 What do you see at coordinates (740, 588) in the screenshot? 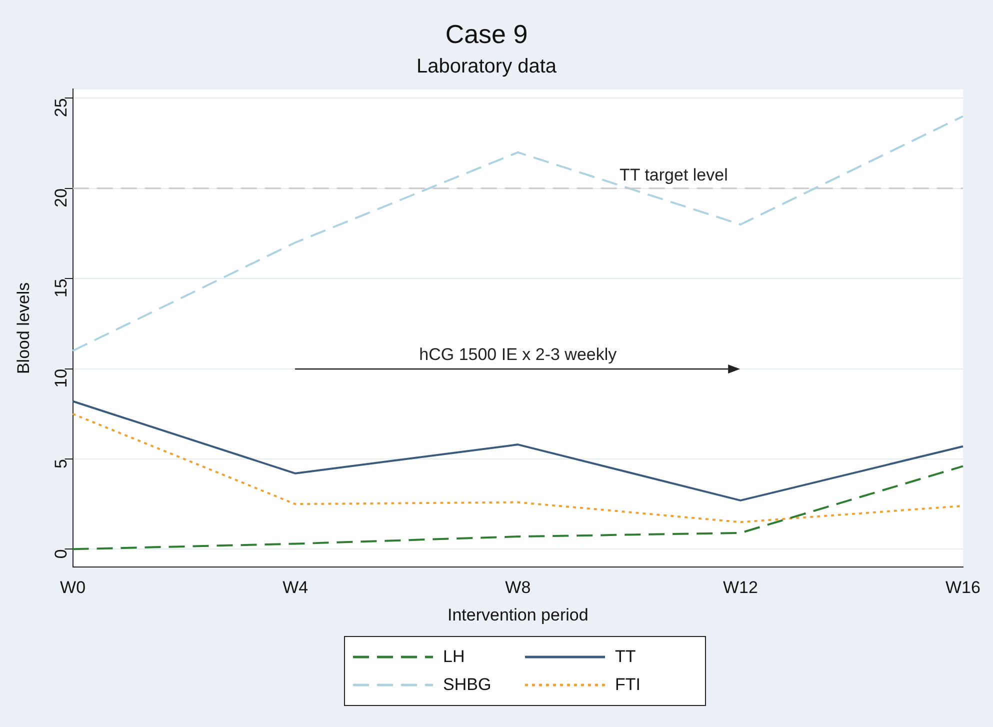
I see `x-tick-label: W12` at bounding box center [740, 588].